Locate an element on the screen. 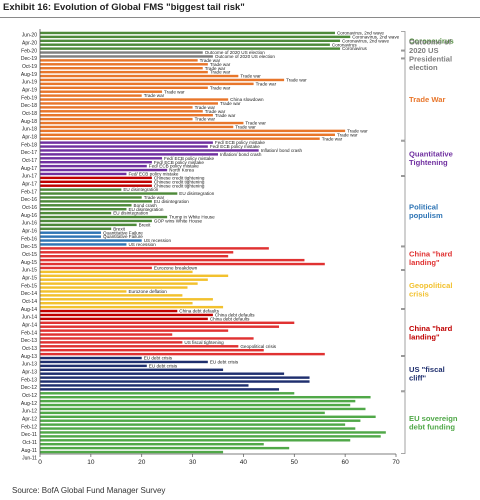 The image size is (480, 500). y-tick-label: Dec-13 is located at coordinates (29, 341).